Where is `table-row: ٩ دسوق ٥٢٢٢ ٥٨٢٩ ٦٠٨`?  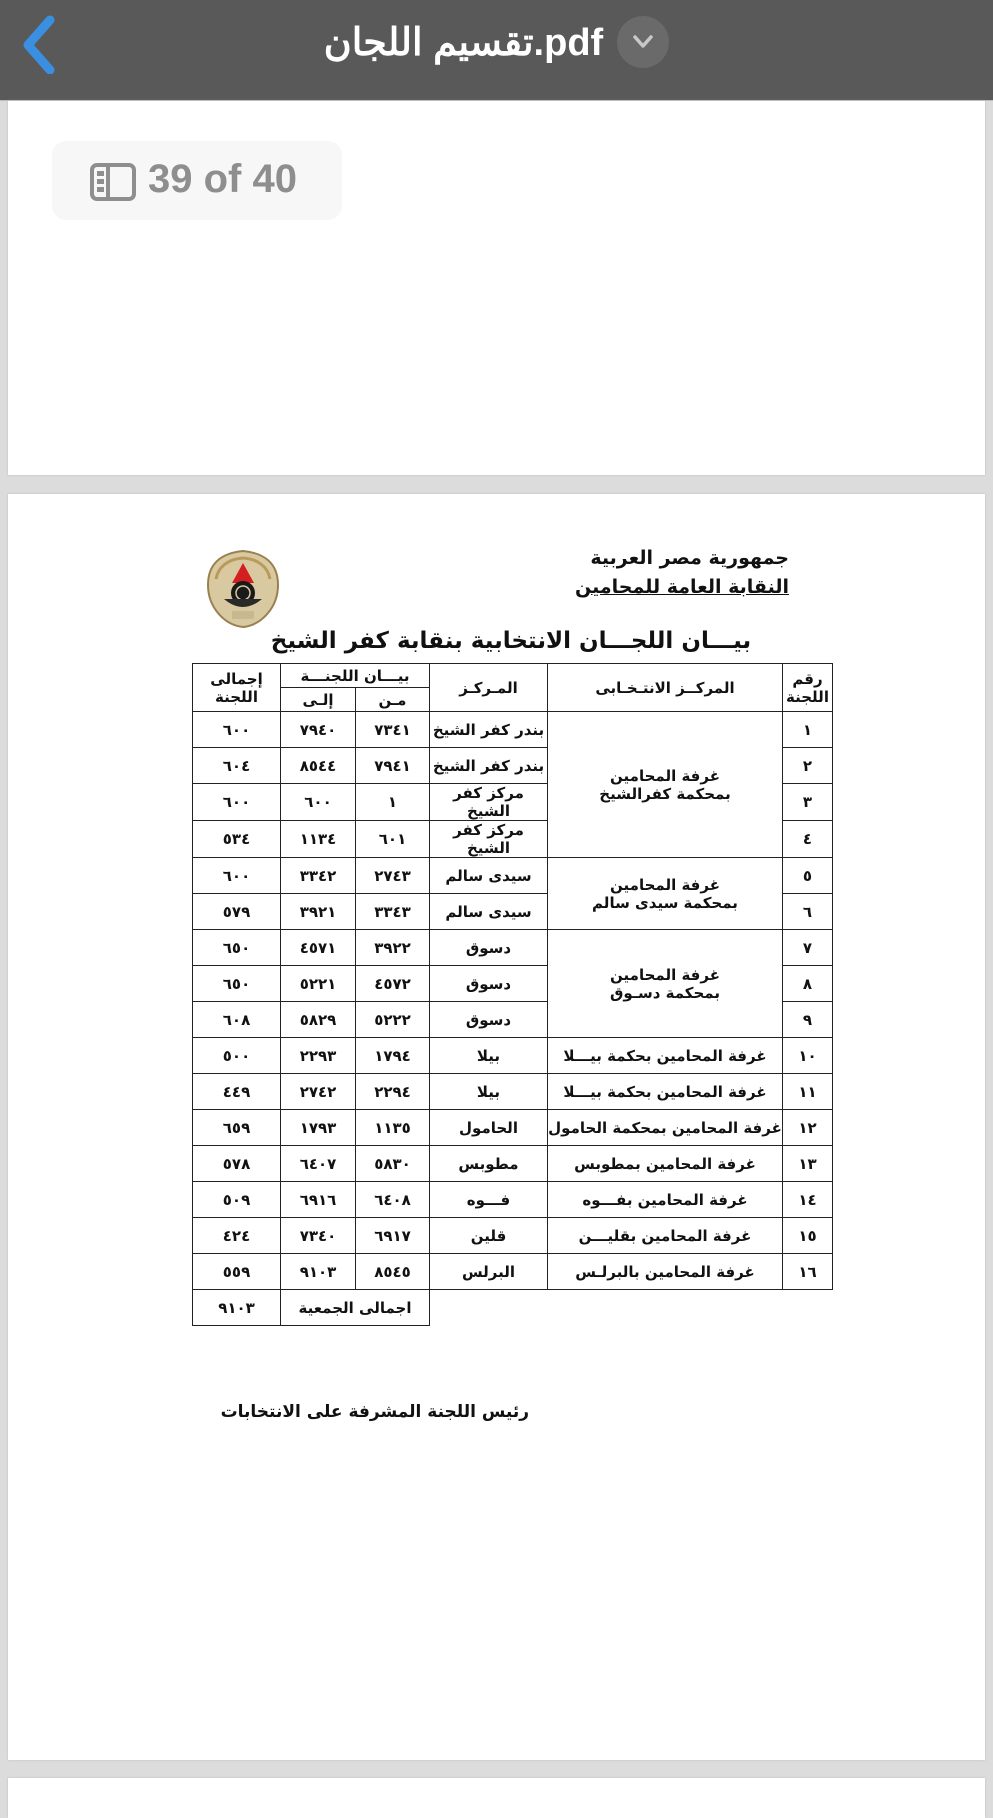
table-row: ٩ دسوق ٥٢٢٢ ٥٨٢٩ ٦٠٨ is located at coordinates (512, 1019).